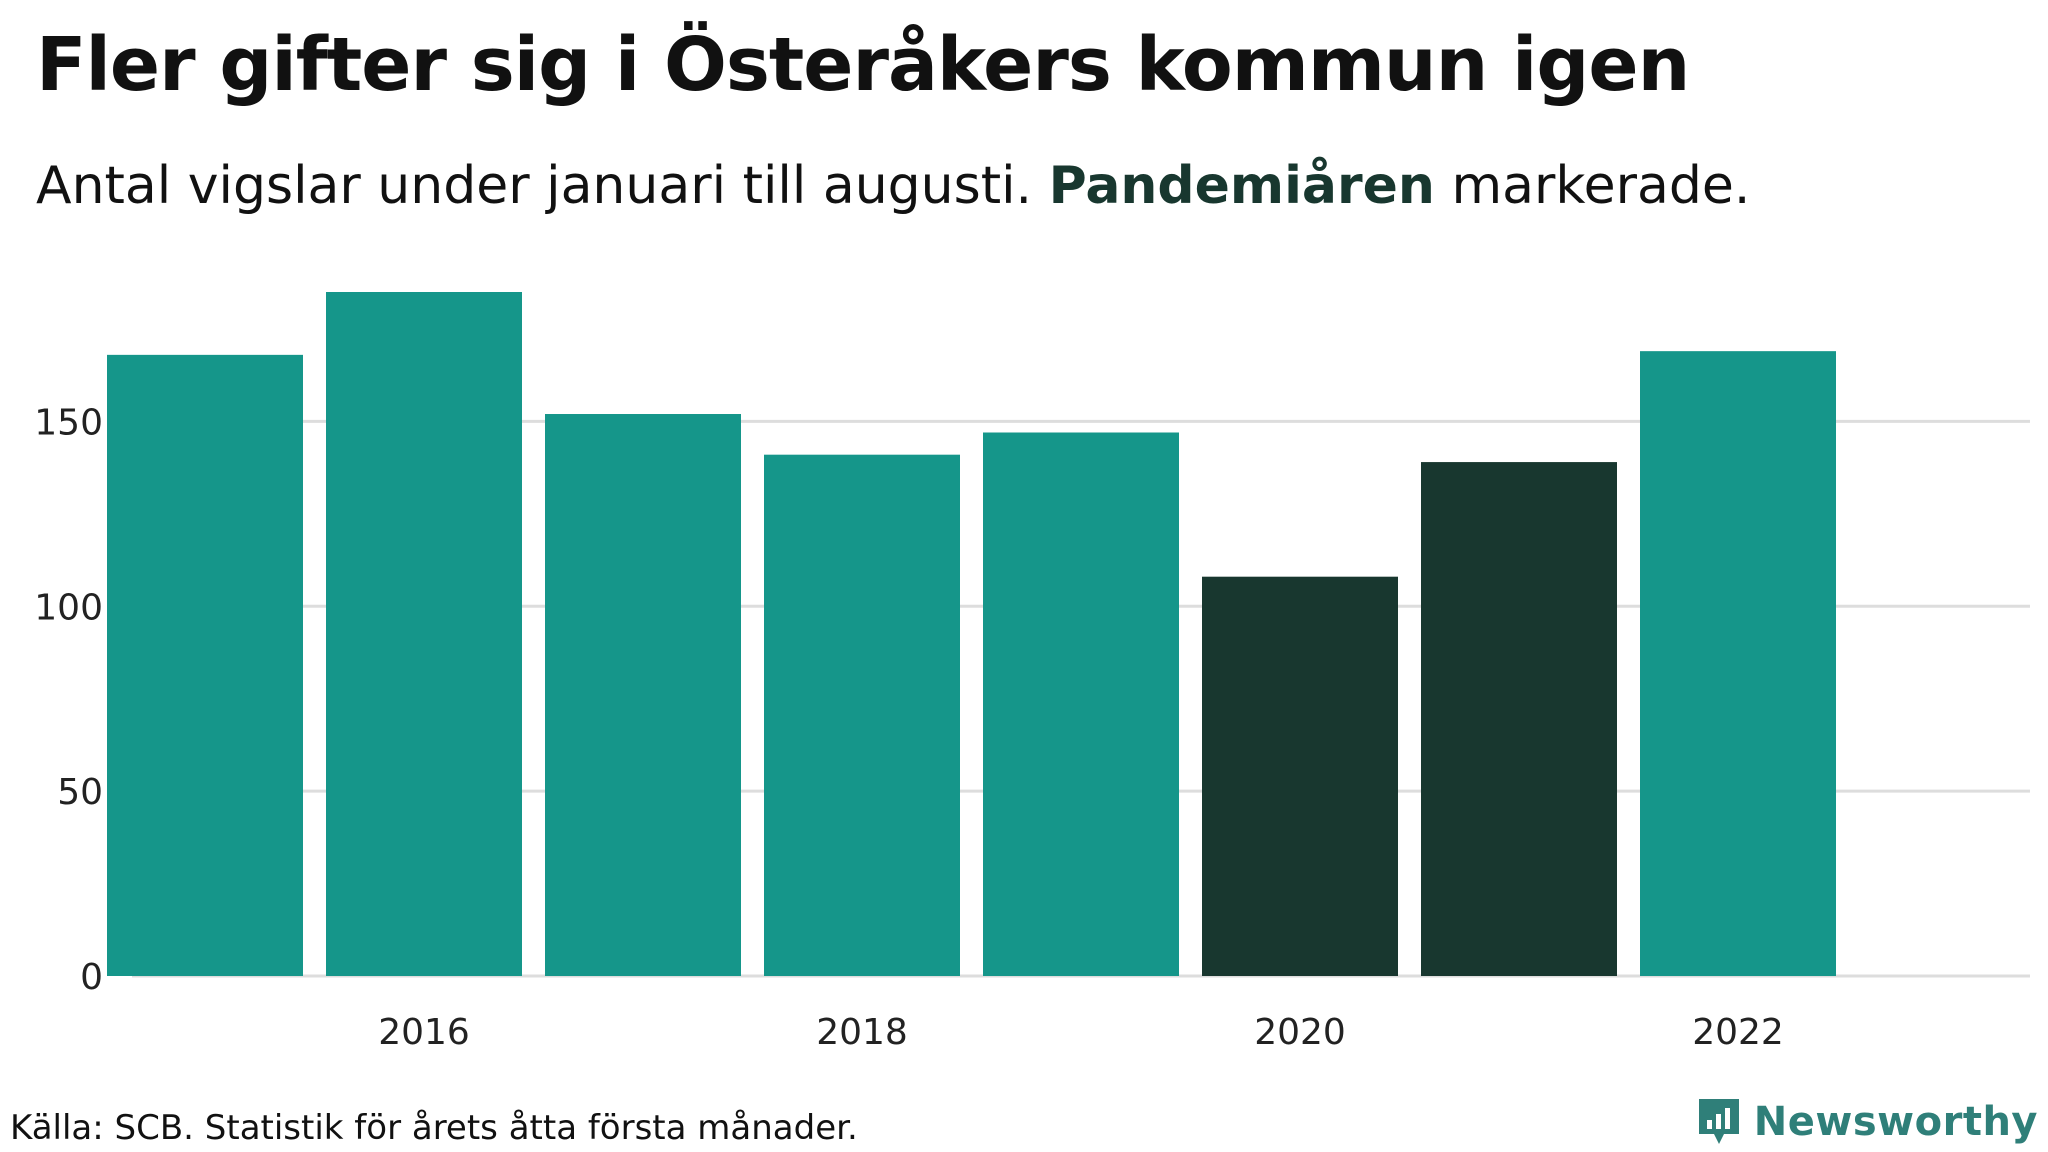  What do you see at coordinates (68, 422) in the screenshot?
I see `y-tick-label: 150` at bounding box center [68, 422].